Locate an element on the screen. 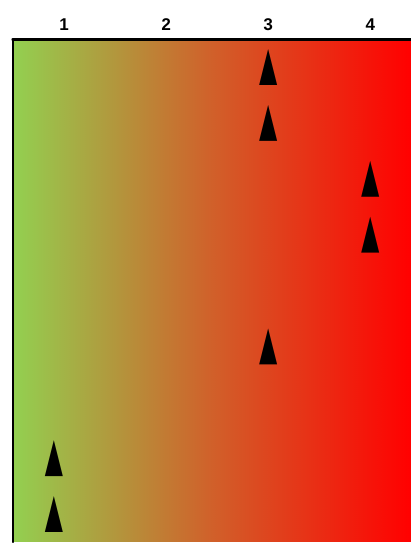 This screenshot has width=411, height=545. x-tick-label: 3 is located at coordinates (268, 24).